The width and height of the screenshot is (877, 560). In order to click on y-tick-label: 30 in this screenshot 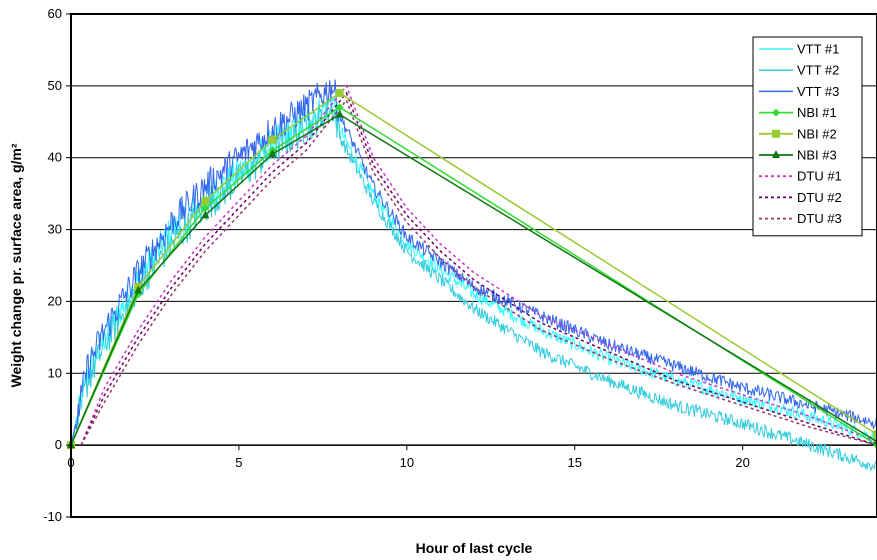, I will do `click(55, 229)`.